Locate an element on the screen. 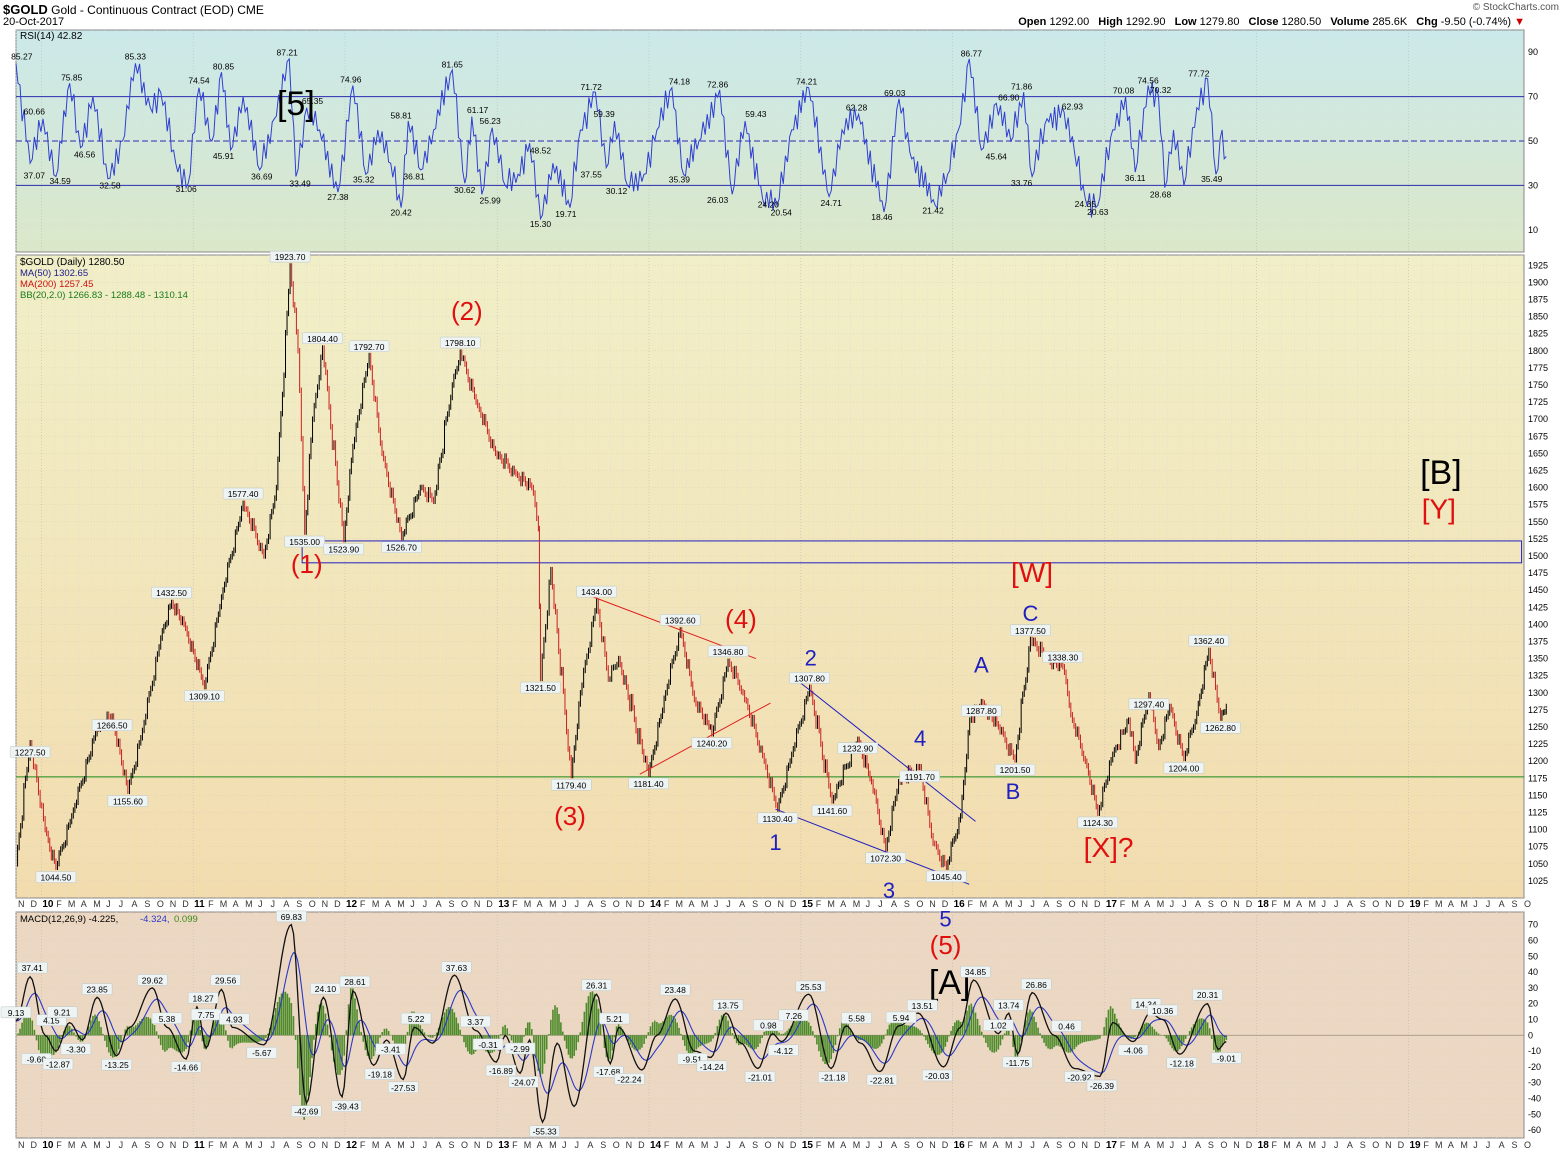 The width and height of the screenshot is (1565, 1157). macd-value-label: 18.27 is located at coordinates (204, 998).